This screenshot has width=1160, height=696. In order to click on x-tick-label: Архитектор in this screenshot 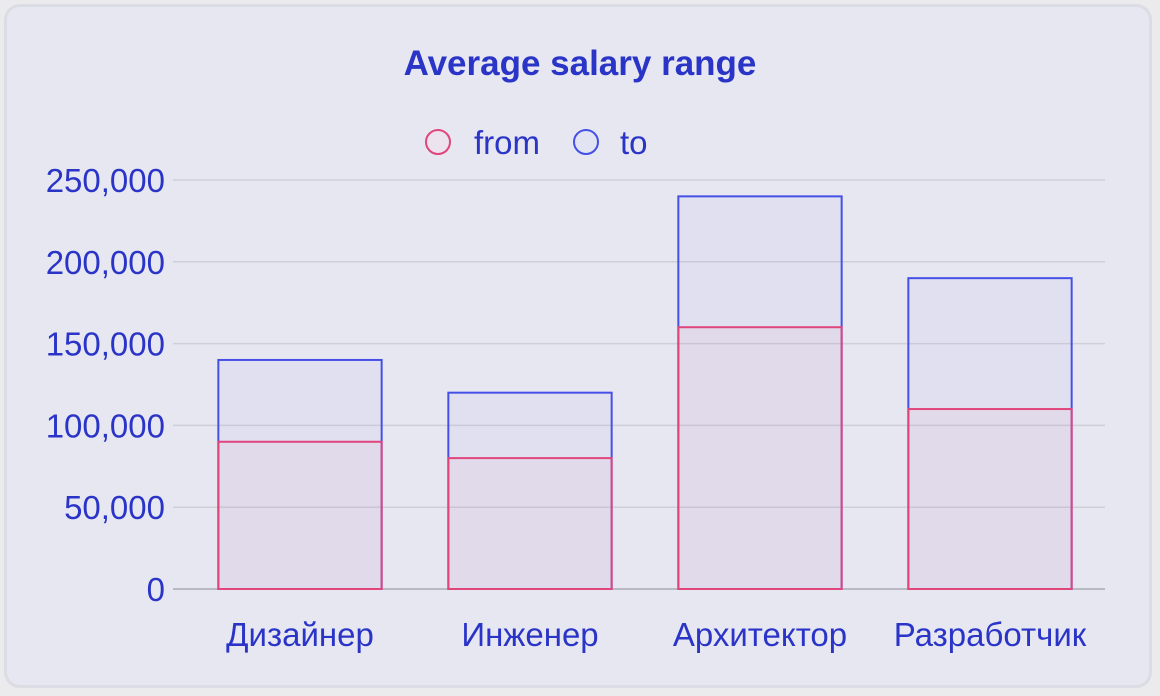, I will do `click(760, 634)`.